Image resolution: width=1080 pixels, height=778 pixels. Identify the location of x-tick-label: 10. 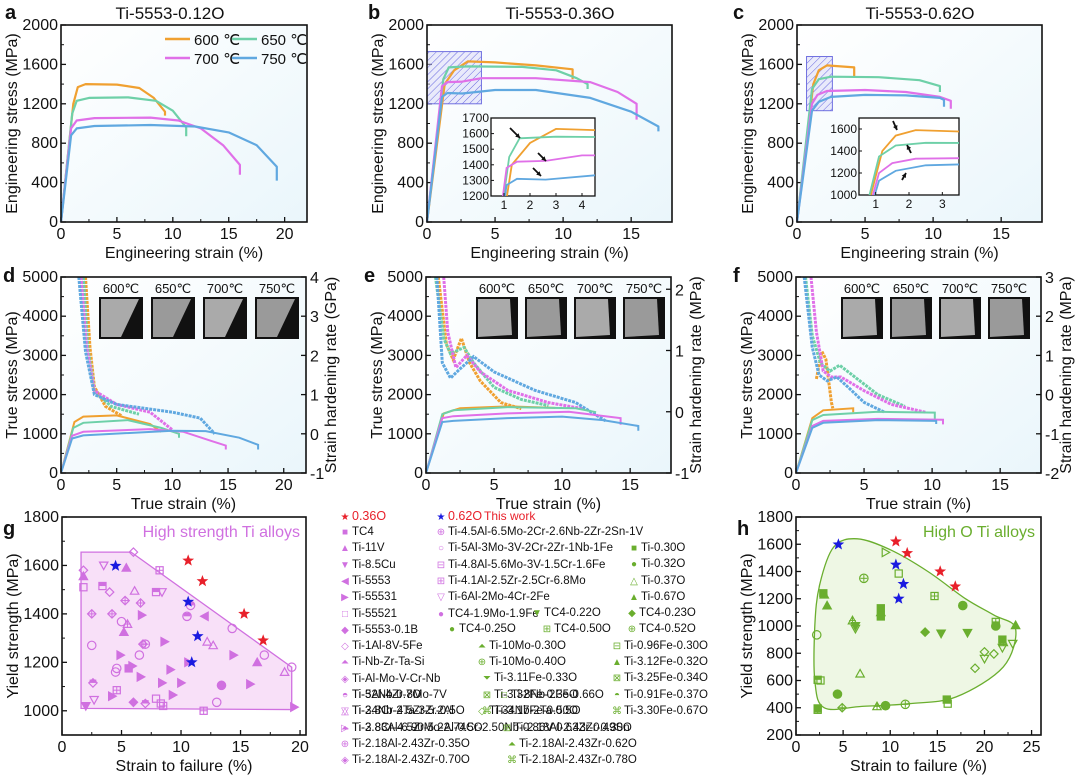
(181, 747).